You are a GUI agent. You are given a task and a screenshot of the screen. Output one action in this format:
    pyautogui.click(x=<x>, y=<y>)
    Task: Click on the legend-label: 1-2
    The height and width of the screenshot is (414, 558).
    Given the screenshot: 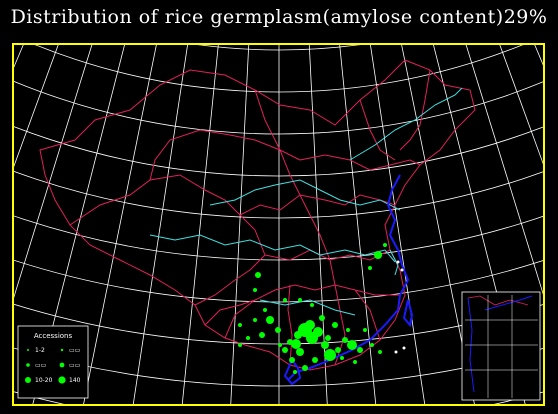 What is the action you would take?
    pyautogui.click(x=40, y=350)
    